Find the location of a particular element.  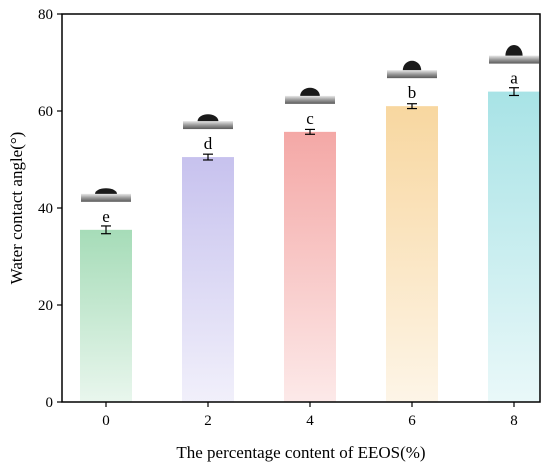

x-tick-label-2: 2 is located at coordinates (208, 421).